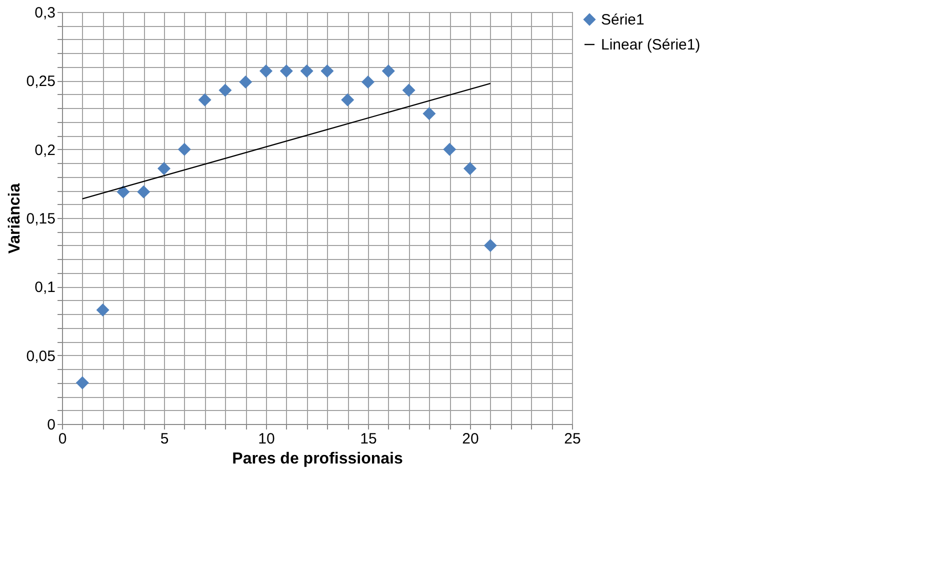 The height and width of the screenshot is (563, 933). I want to click on x-tick-label: 10, so click(266, 439).